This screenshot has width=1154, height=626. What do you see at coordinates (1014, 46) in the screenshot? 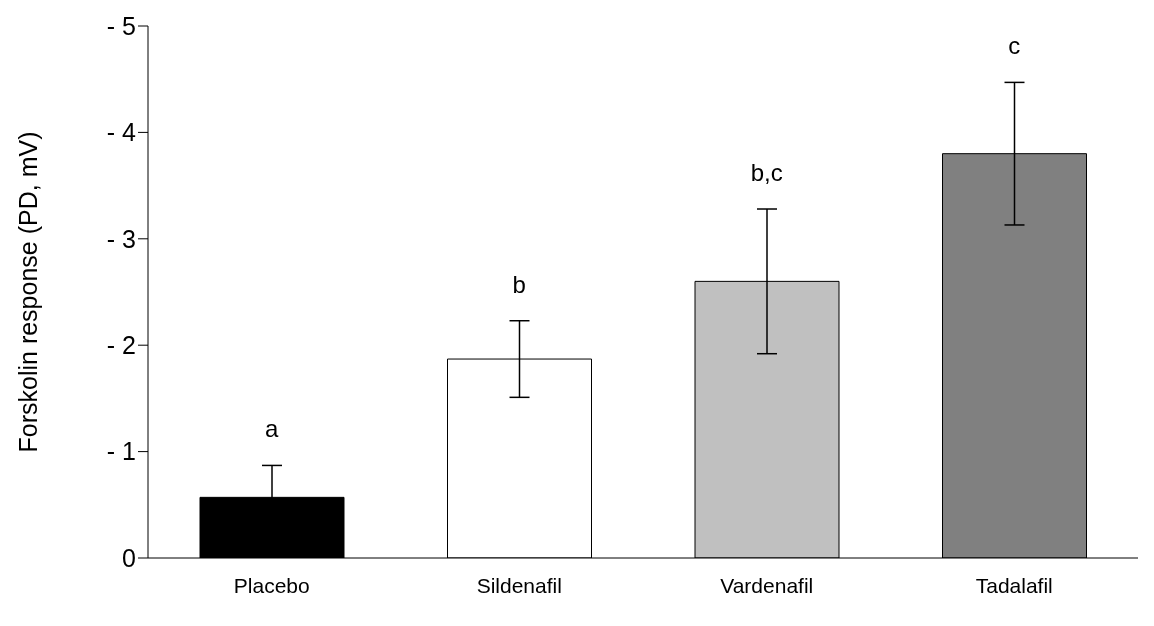
I see `annotation: c` at bounding box center [1014, 46].